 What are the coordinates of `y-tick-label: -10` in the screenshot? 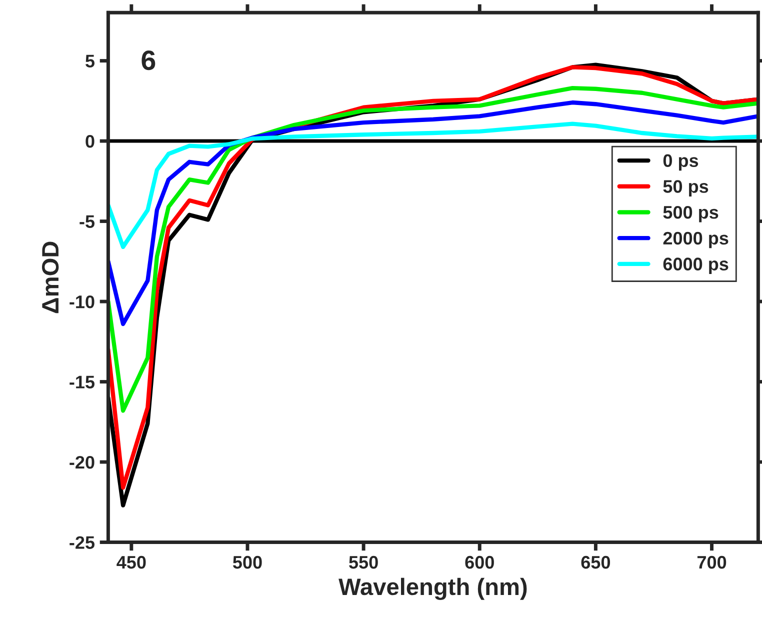 It's located at (82, 301).